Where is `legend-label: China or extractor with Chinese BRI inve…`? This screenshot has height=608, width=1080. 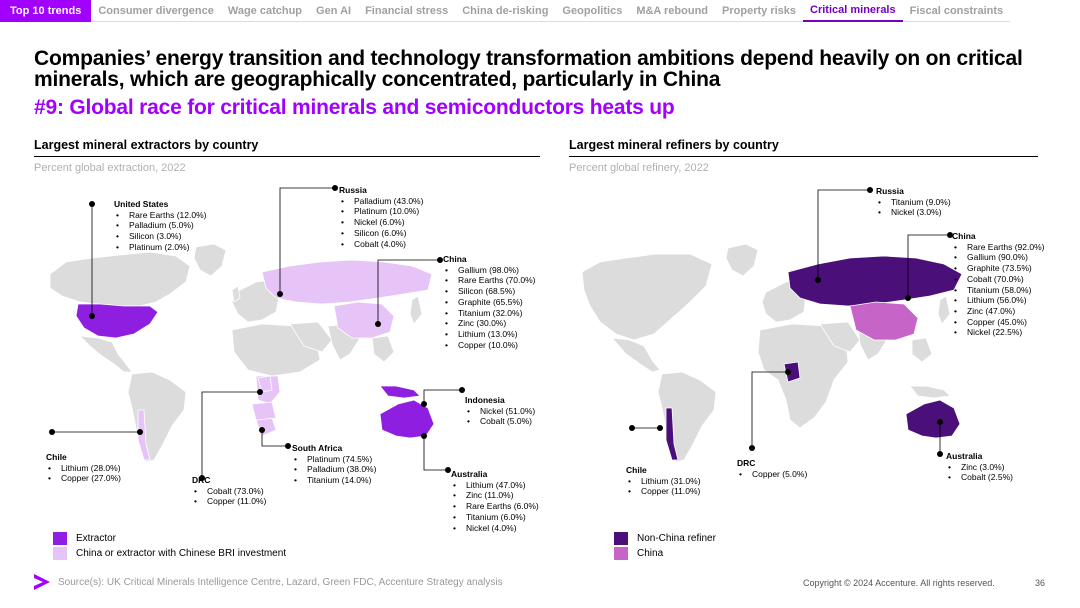 legend-label: China or extractor with Chinese BRI inve… is located at coordinates (181, 553).